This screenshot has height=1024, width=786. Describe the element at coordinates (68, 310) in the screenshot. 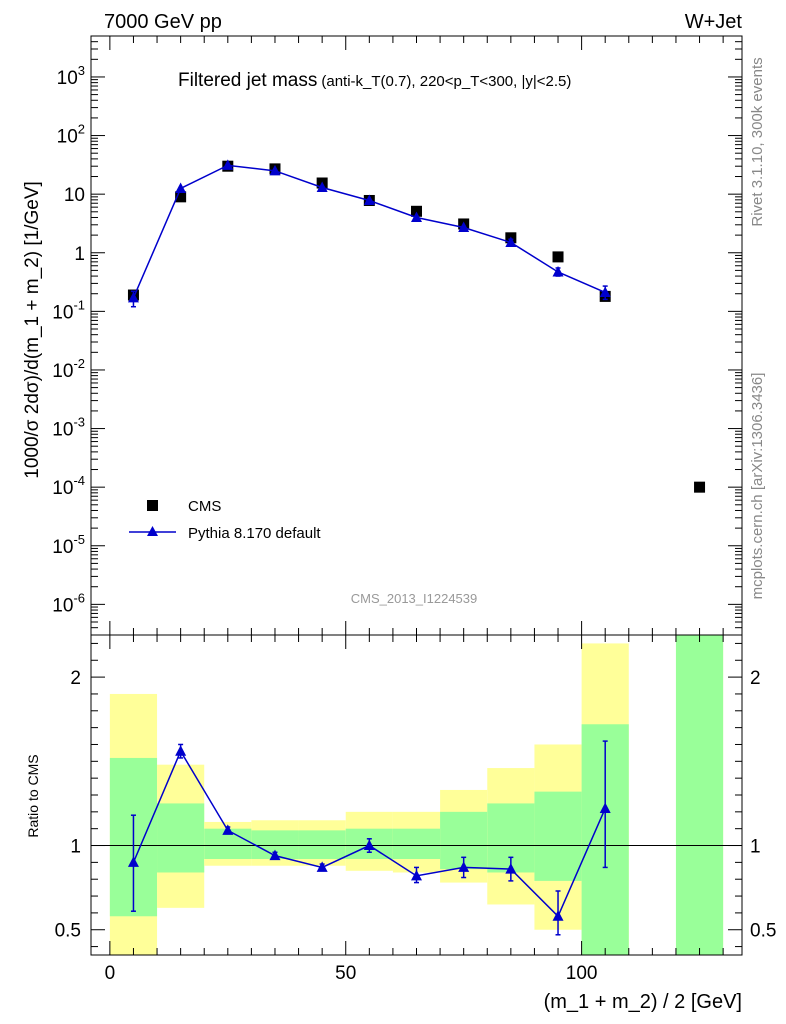

I see `main-y-tick-label: 10⁻¹` at that location.